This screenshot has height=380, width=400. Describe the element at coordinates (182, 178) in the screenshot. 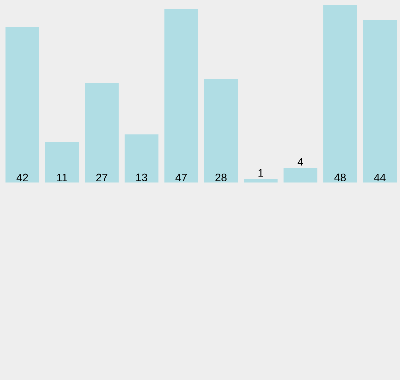

I see `data-label: 47` at that location.